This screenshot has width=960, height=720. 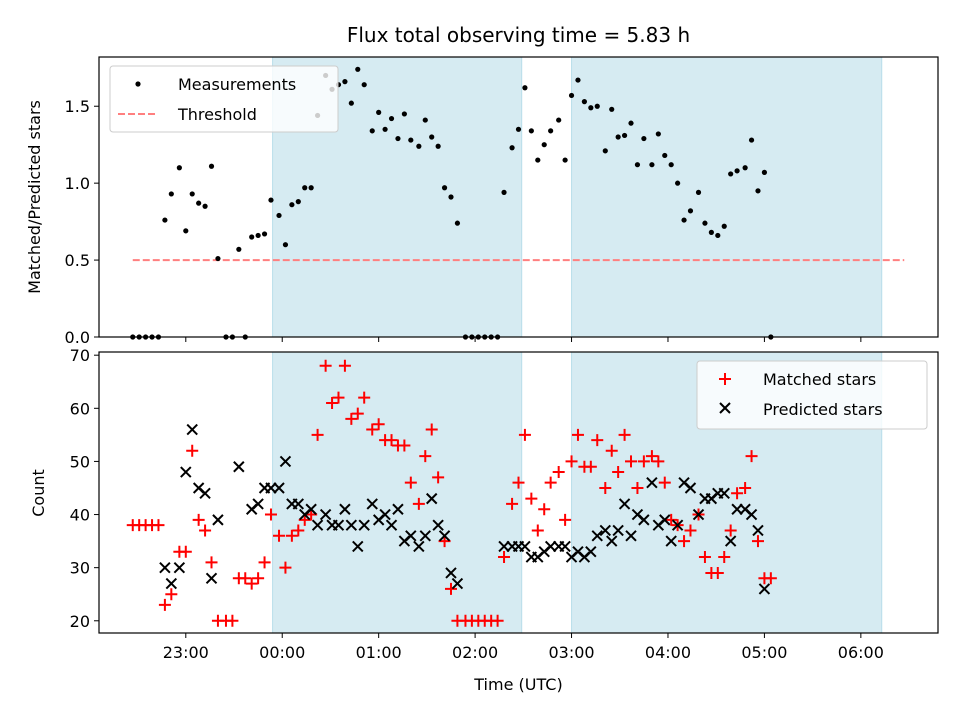 What do you see at coordinates (571, 652) in the screenshot?
I see `x-tick-label: 03:00` at bounding box center [571, 652].